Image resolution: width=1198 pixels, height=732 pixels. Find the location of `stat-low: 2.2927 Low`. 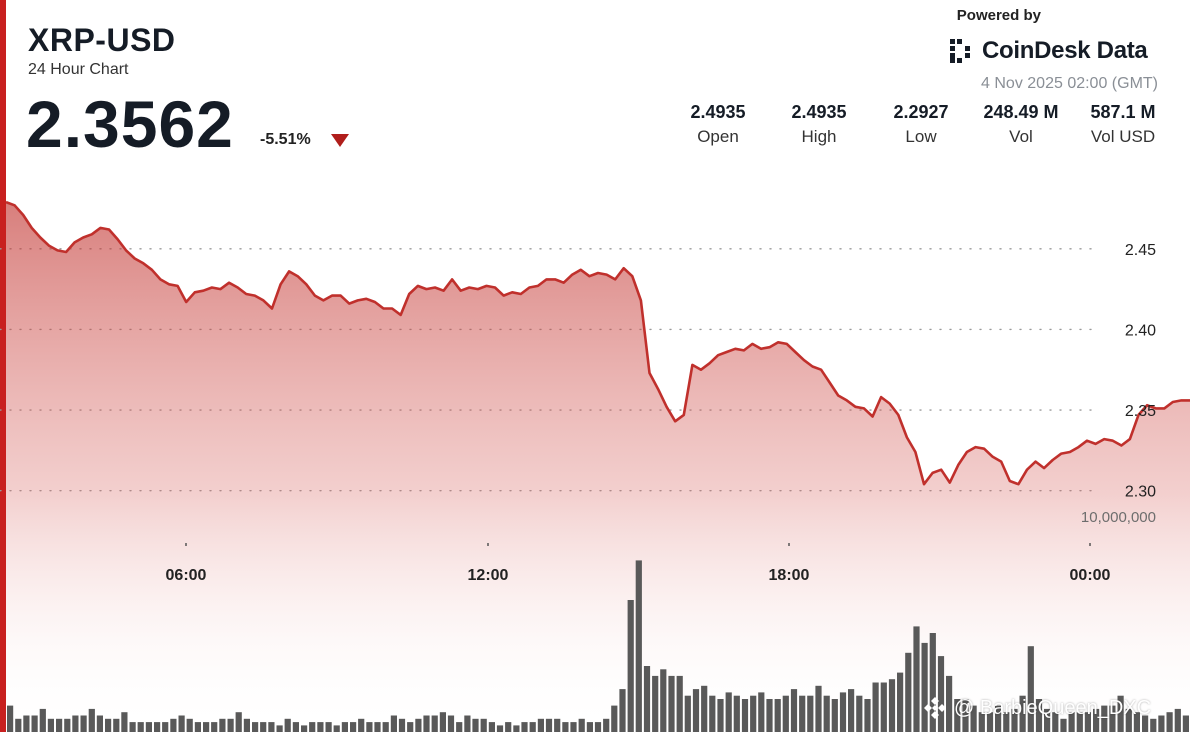

stat-low: 2.2927 Low is located at coordinates (921, 125).